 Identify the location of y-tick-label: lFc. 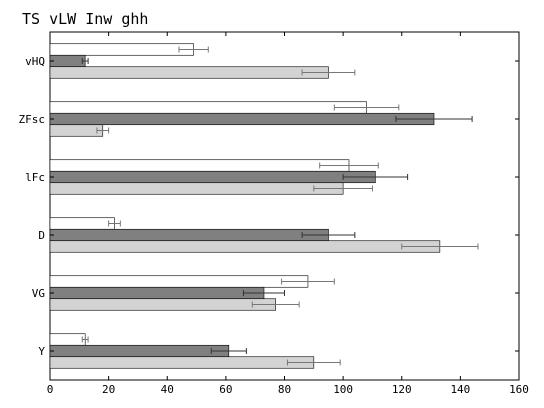
(35, 177).